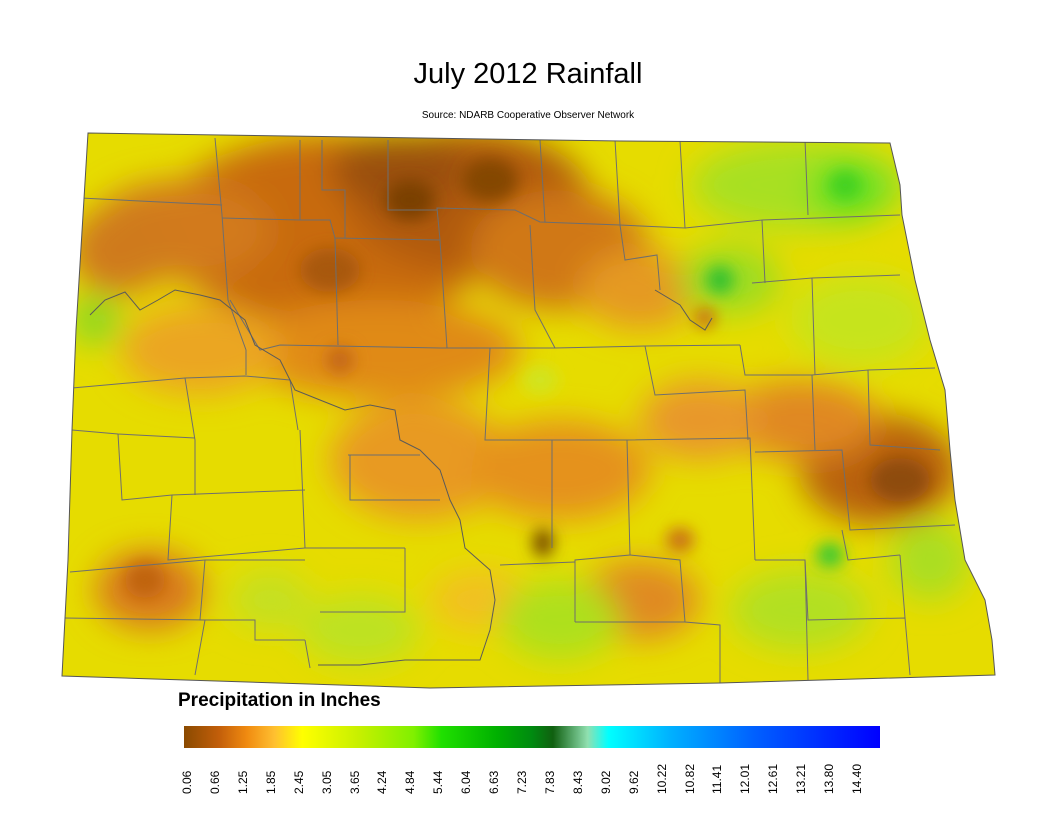  I want to click on legend-tick-label: 8.43, so click(577, 782).